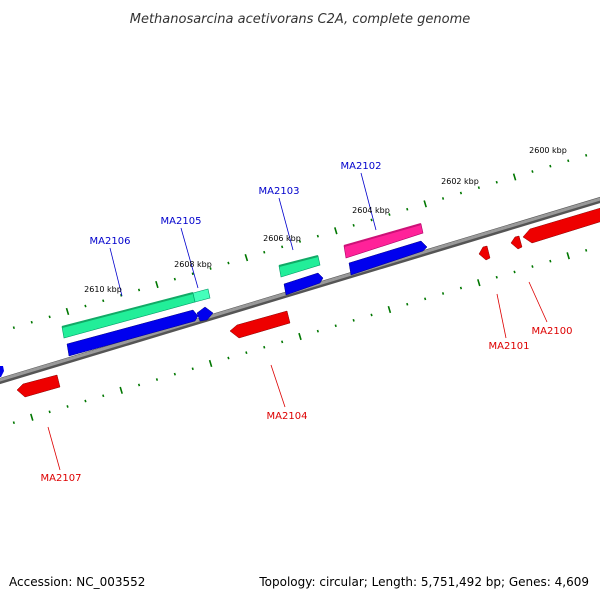 The width and height of the screenshot is (600, 600). I want to click on feature-ma2103, so click(299, 266).